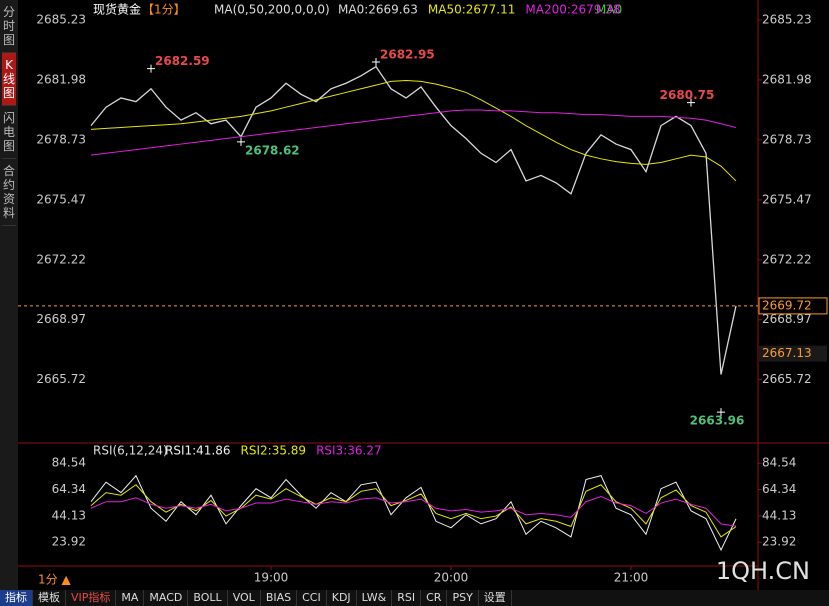 Image resolution: width=829 pixels, height=606 pixels. Describe the element at coordinates (779, 515) in the screenshot. I see `y-tick-label-right: 44.13` at that location.